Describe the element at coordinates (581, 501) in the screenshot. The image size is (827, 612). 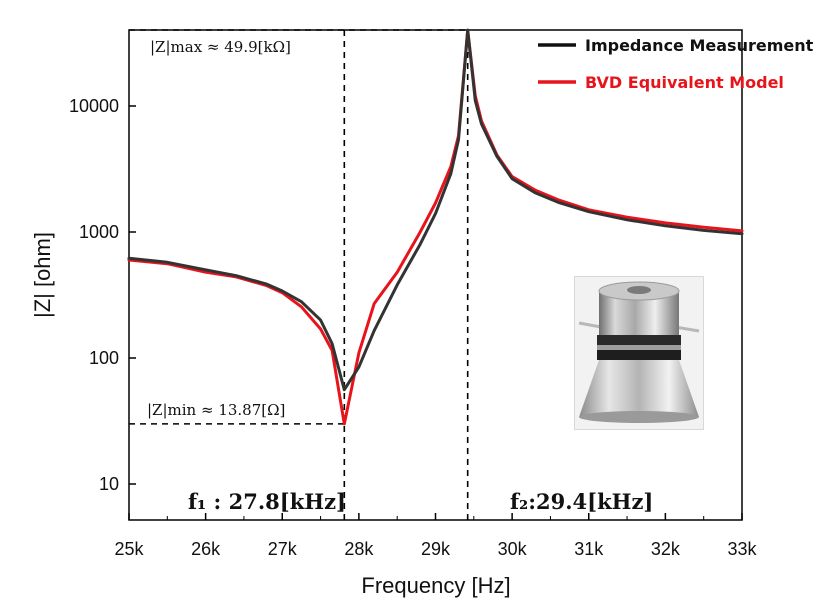
I see `f2-annotation: f₂:29.4[kHz]` at that location.